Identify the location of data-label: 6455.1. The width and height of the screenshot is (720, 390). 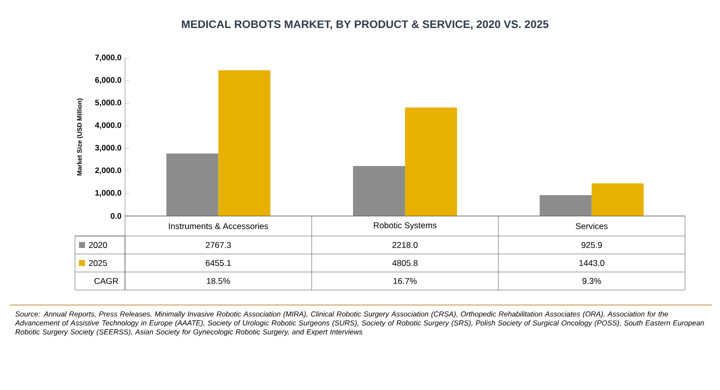
(218, 263).